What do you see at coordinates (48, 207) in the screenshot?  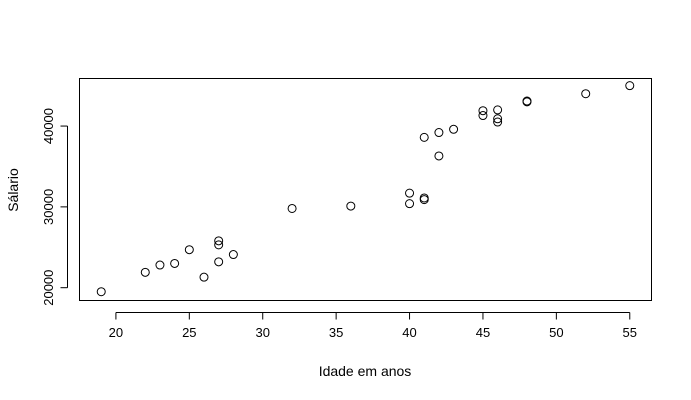 I see `y-tick-label: 30000` at bounding box center [48, 207].